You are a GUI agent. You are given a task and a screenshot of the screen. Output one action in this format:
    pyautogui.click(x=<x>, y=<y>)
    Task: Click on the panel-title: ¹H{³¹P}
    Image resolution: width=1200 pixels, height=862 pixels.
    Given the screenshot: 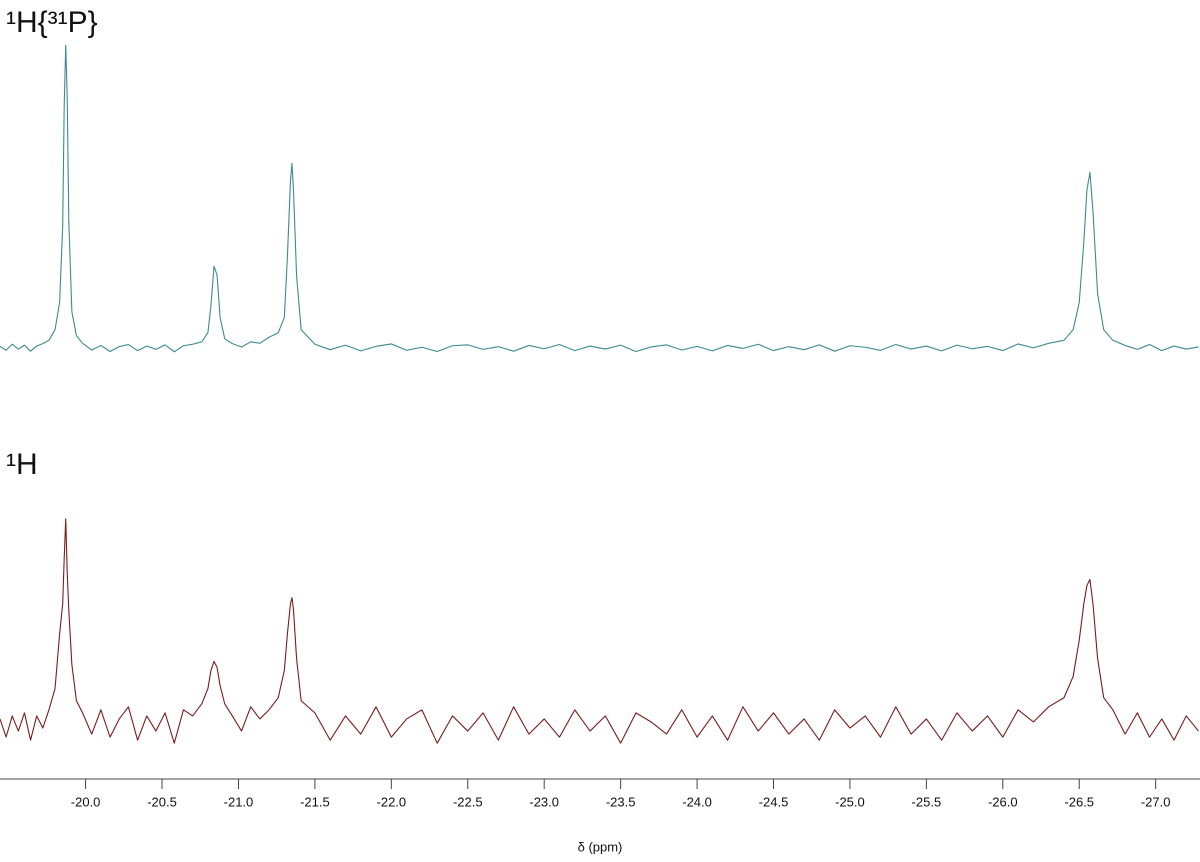 What is the action you would take?
    pyautogui.click(x=52, y=22)
    